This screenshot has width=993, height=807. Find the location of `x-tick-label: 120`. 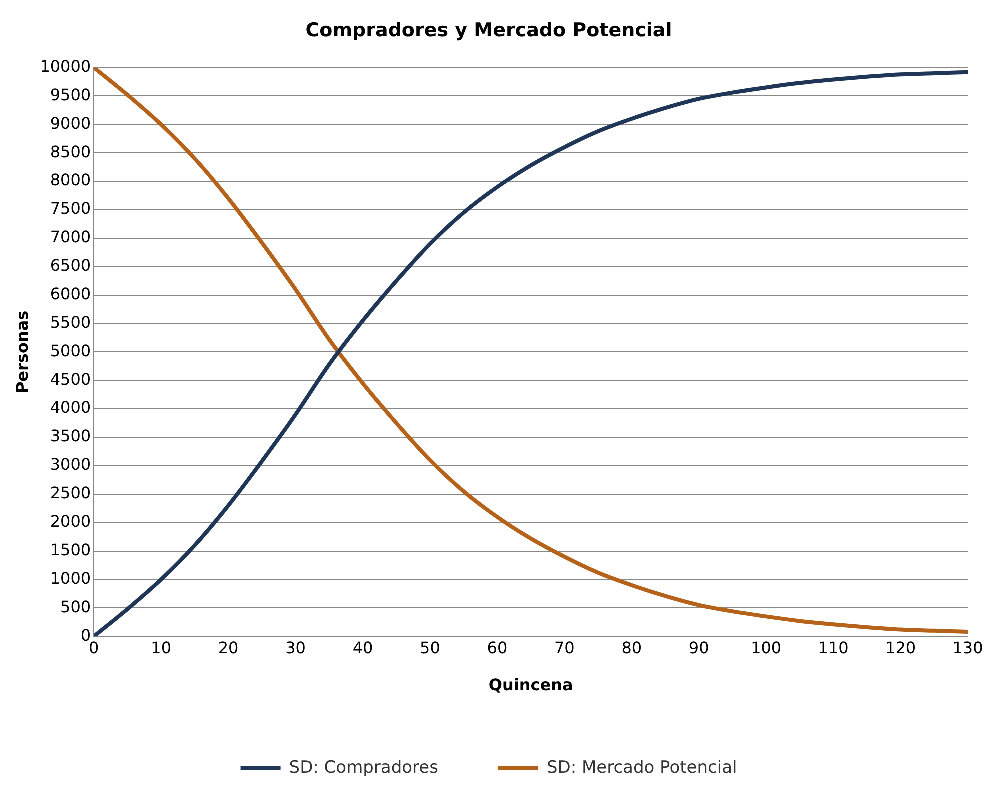

x-tick-label: 120 is located at coordinates (901, 648).